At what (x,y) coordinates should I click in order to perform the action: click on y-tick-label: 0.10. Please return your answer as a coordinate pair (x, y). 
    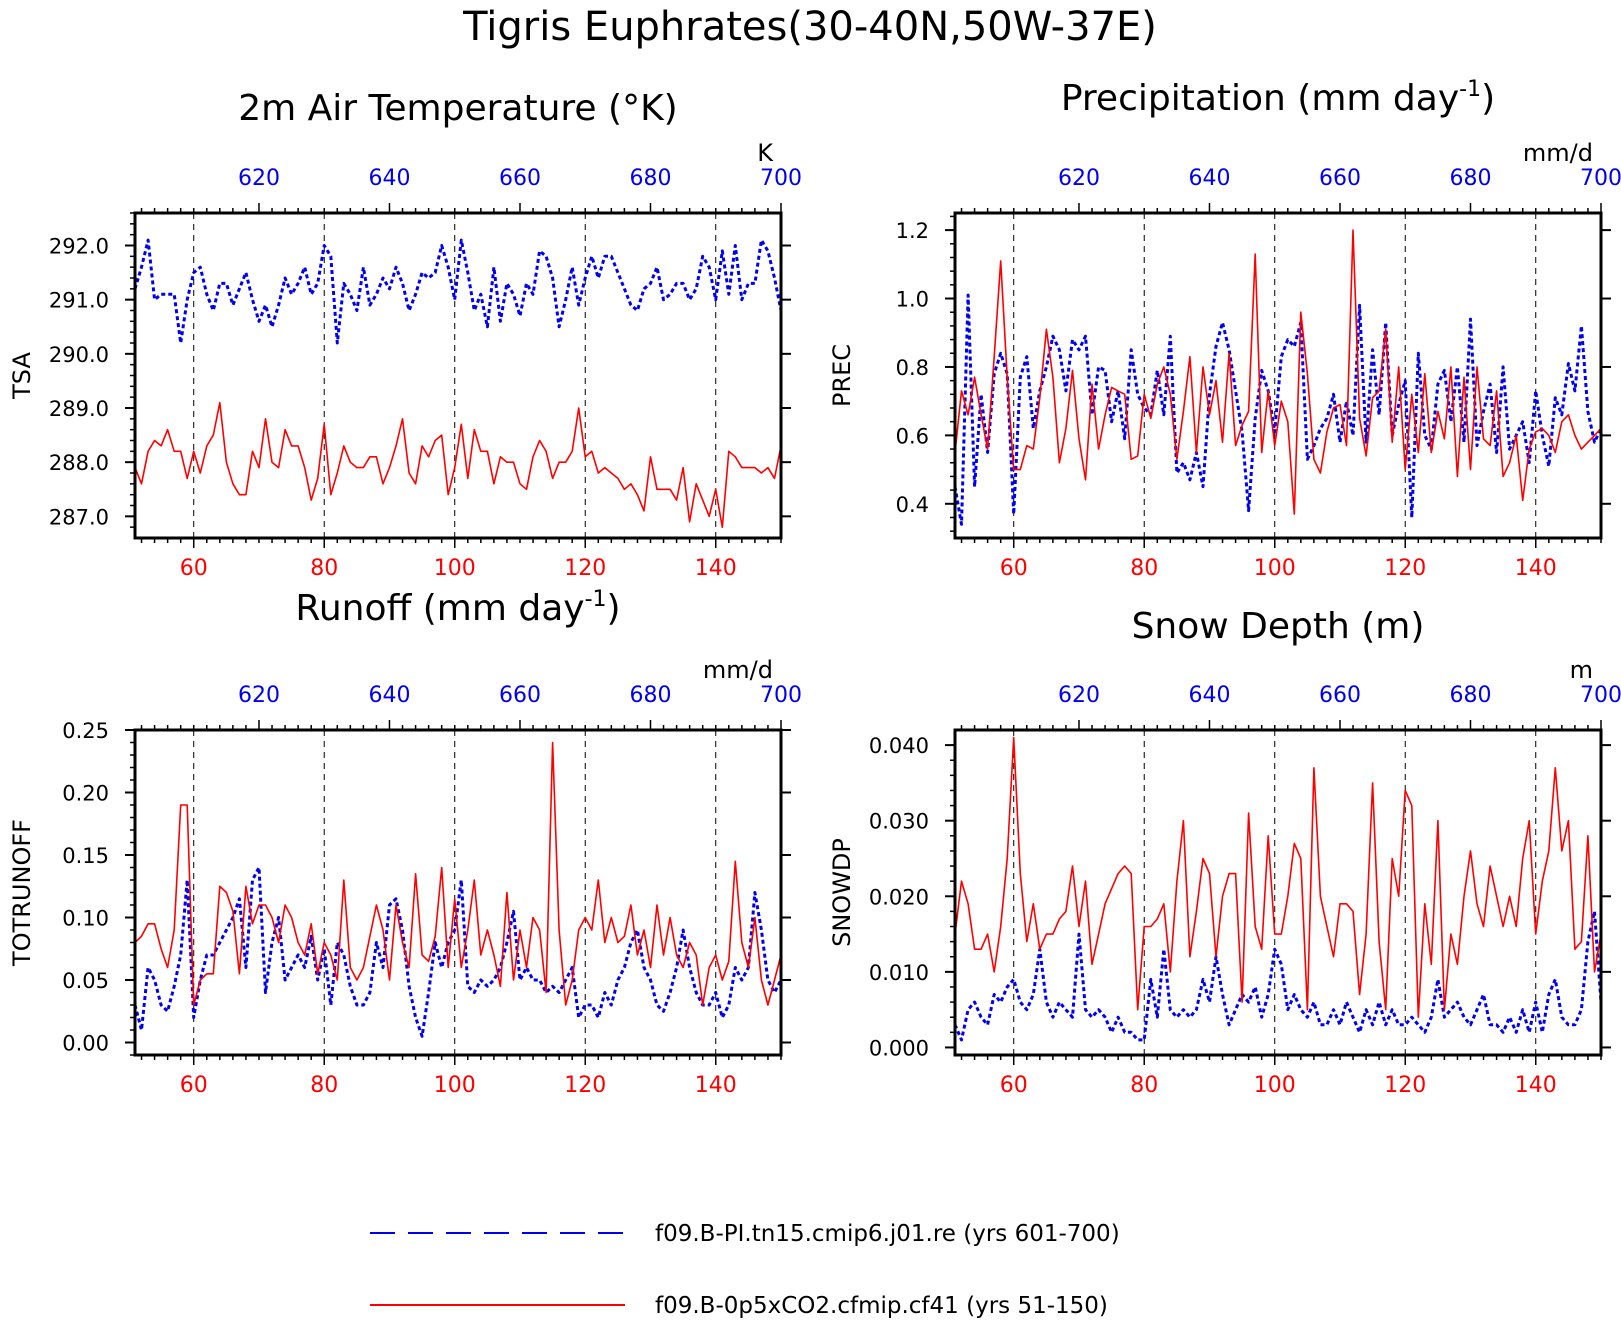
    Looking at the image, I should click on (85, 919).